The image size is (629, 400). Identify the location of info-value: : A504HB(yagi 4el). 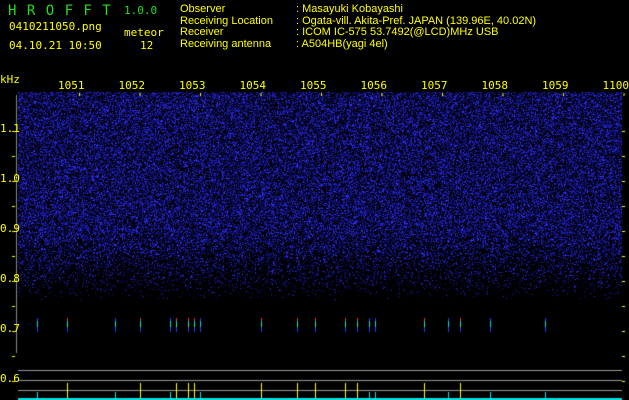
(342, 43).